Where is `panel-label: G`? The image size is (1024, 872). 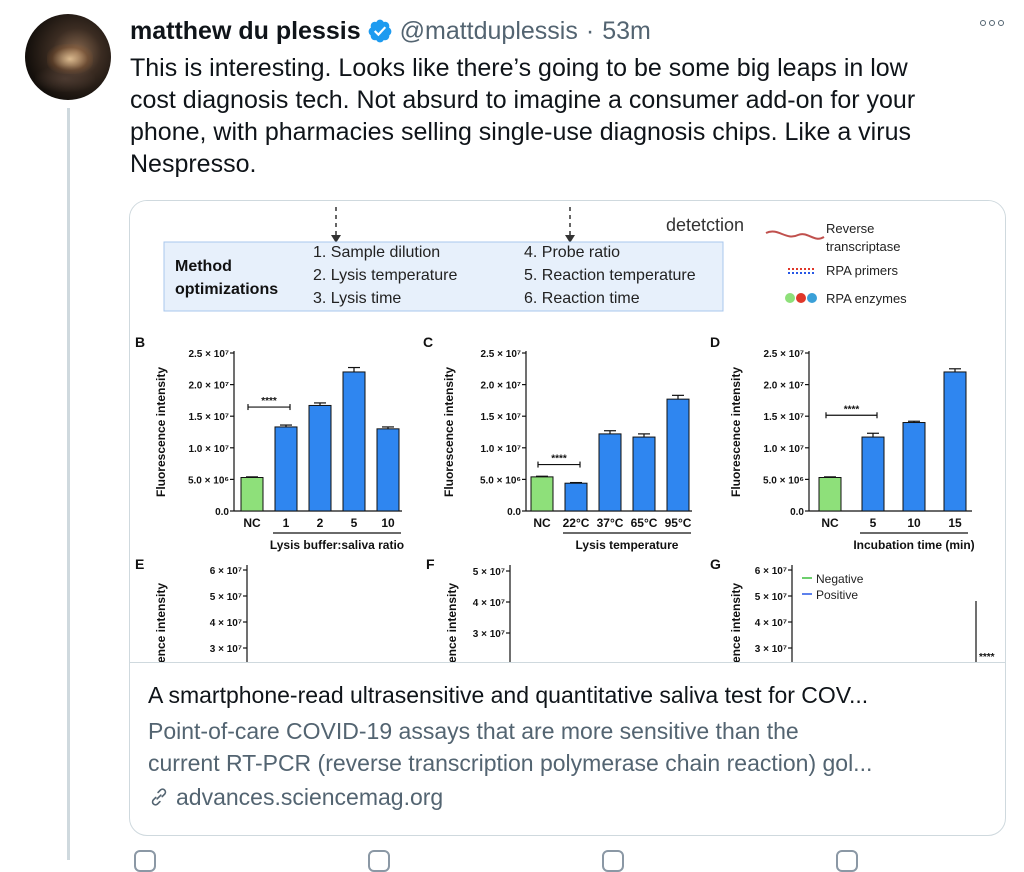
panel-label: G is located at coordinates (715, 564).